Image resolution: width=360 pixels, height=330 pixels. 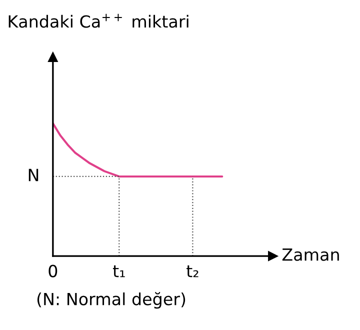 What do you see at coordinates (118, 271) in the screenshot?
I see `x-tick-label: t₁` at bounding box center [118, 271].